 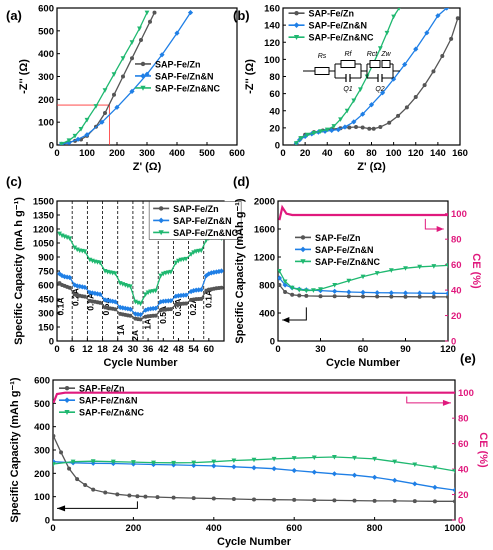 I want to click on y-tick-label: 1050, so click(x=43, y=244).